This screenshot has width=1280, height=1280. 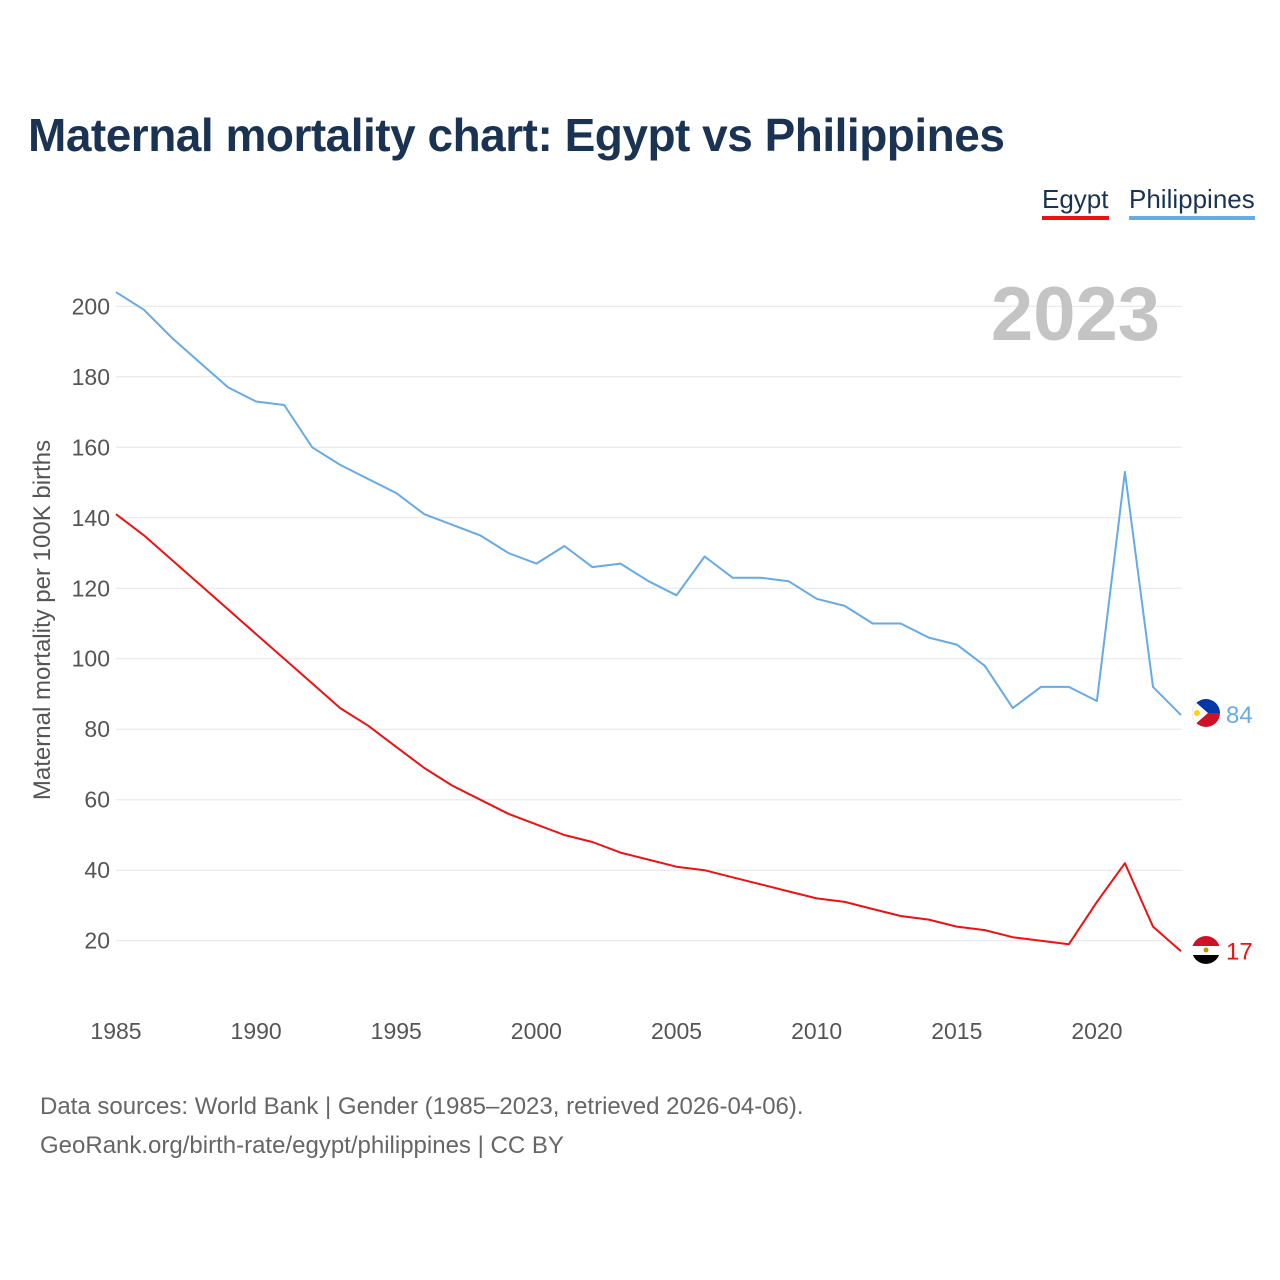 What do you see at coordinates (606, 1031) in the screenshot?
I see `x-axis-ticks: 1985 1990 1995 2000 2005 2010 2015 2020` at bounding box center [606, 1031].